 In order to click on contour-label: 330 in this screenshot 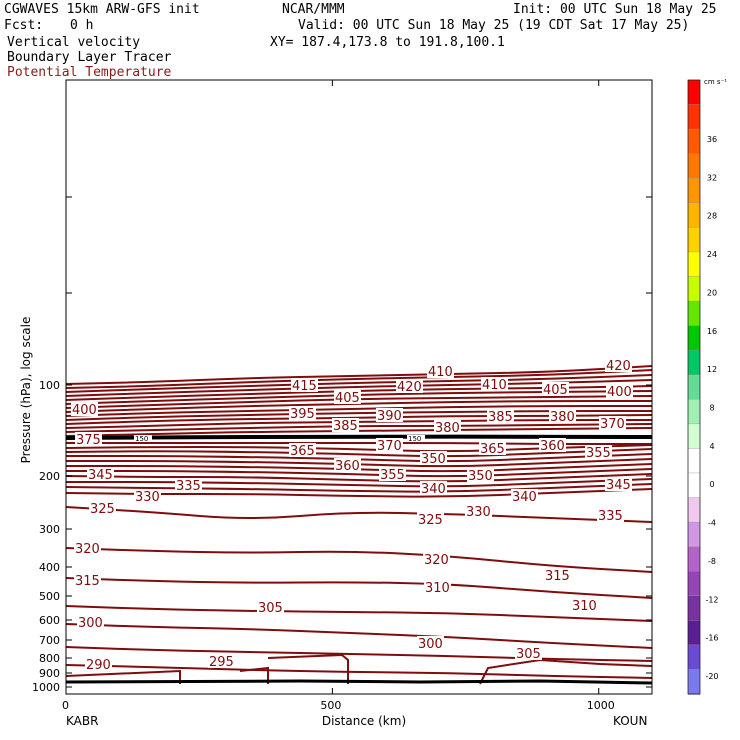, I will do `click(147, 497)`.